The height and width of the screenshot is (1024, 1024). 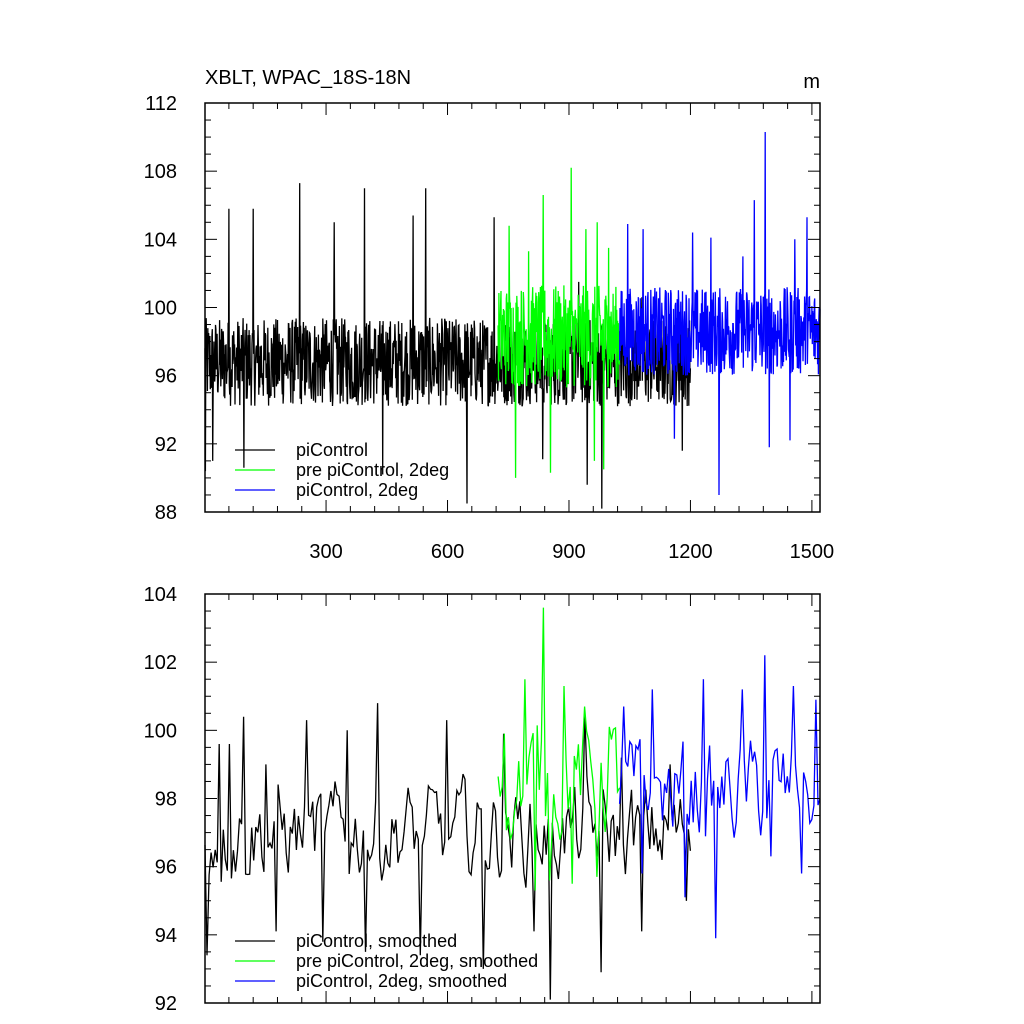 I want to click on x-tick-label: 300, so click(x=325, y=552).